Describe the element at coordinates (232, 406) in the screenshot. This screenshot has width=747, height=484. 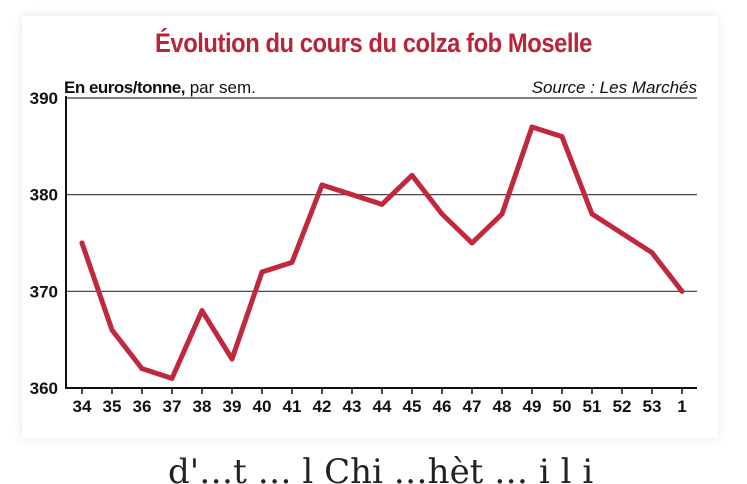
I see `x-tick-label: 39` at that location.